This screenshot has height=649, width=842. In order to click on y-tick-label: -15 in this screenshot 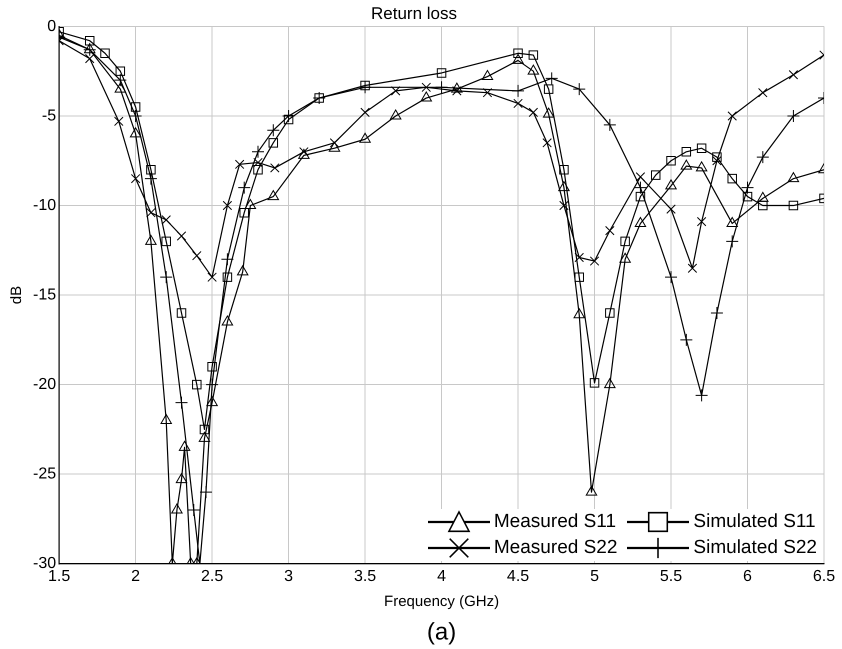, I will do `click(44, 295)`.